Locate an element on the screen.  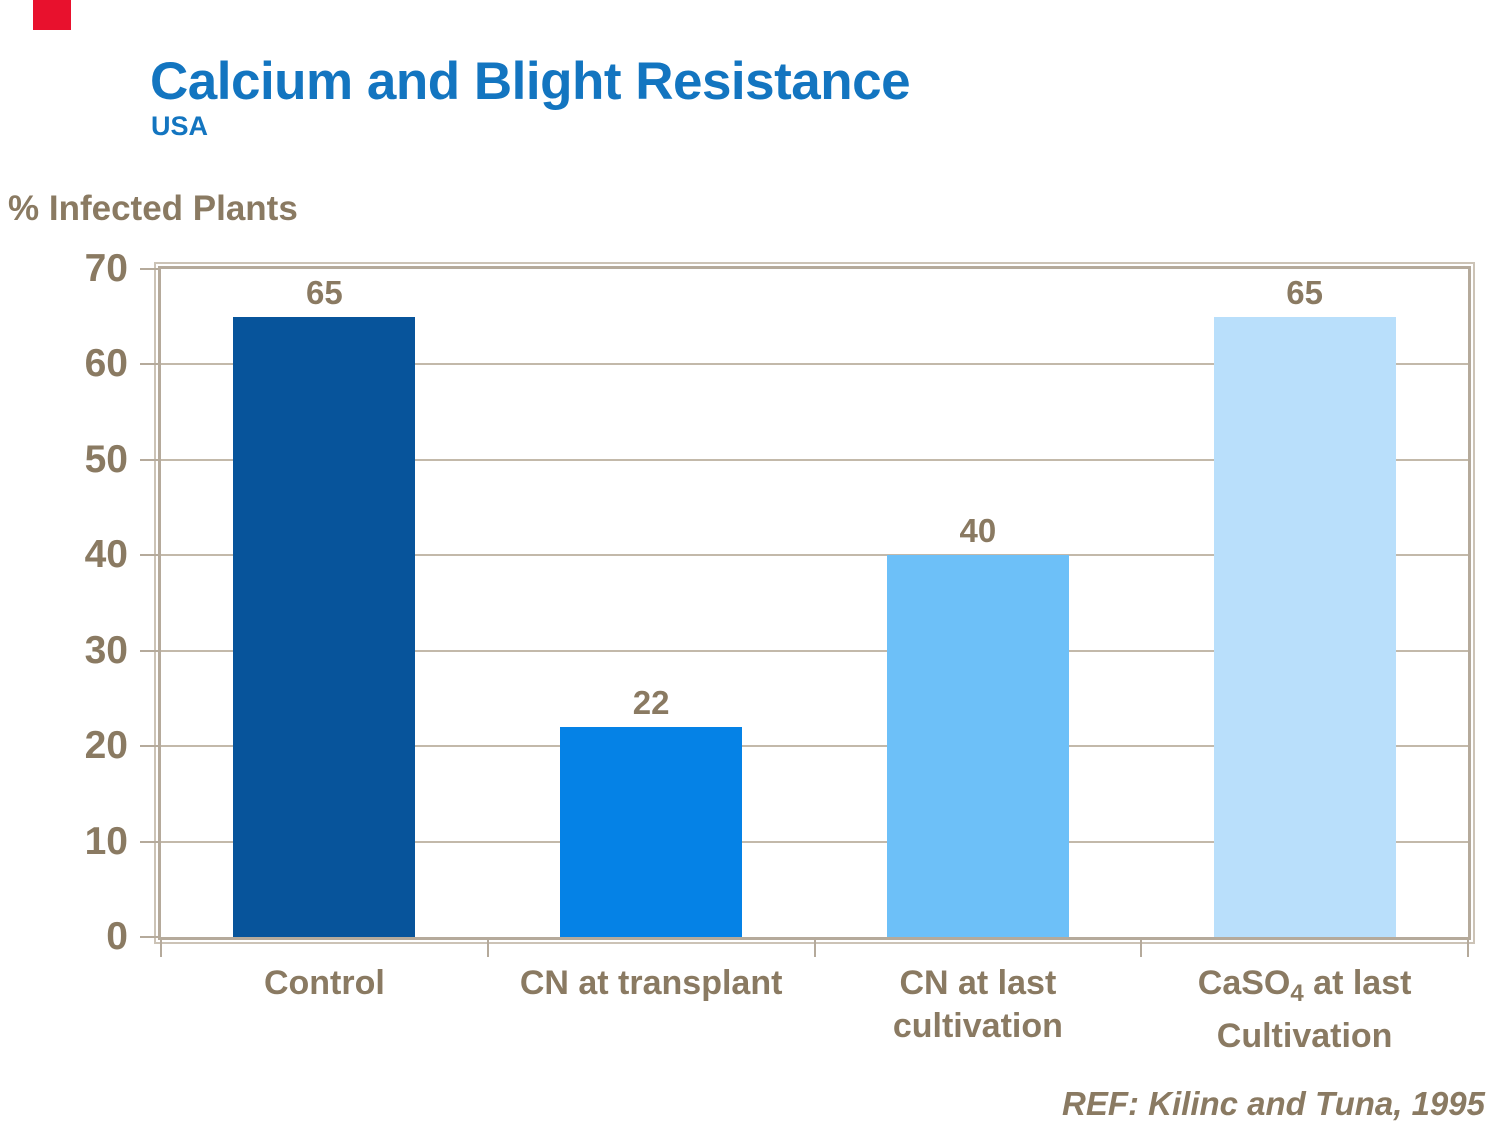
x-category-line: Cultivation is located at coordinates (1305, 1036).